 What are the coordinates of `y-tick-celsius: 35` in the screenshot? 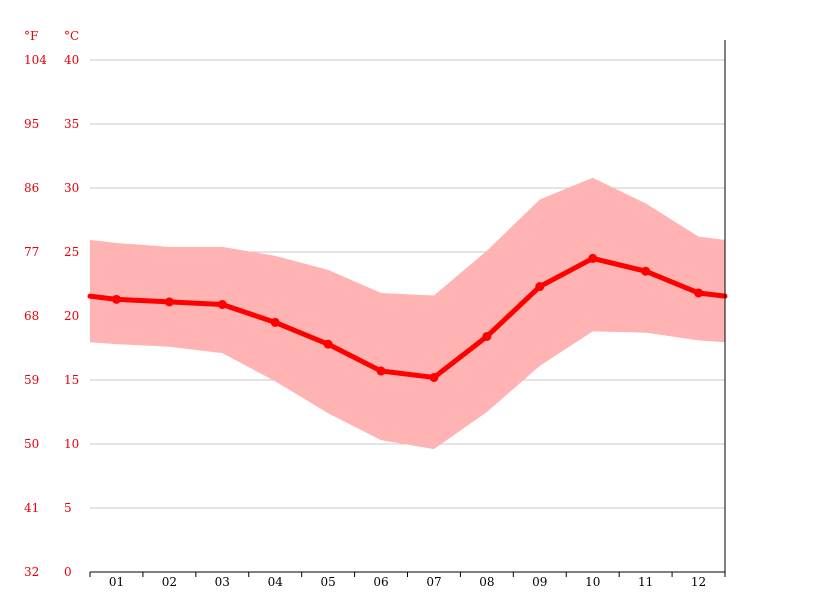 It's located at (71, 124).